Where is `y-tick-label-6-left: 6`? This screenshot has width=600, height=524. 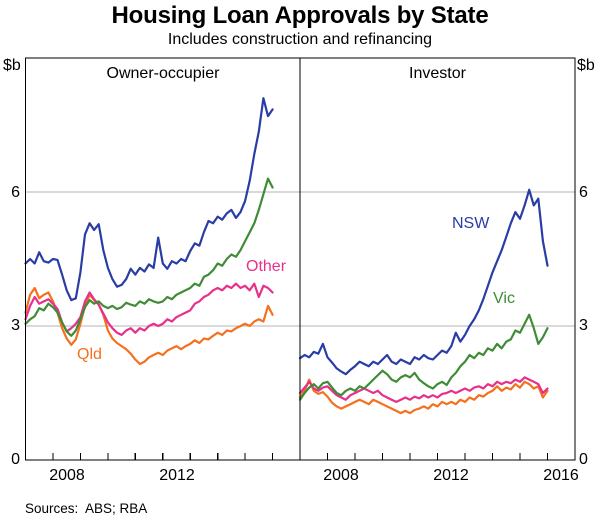 y-tick-label-6-left: 6 is located at coordinates (15, 192).